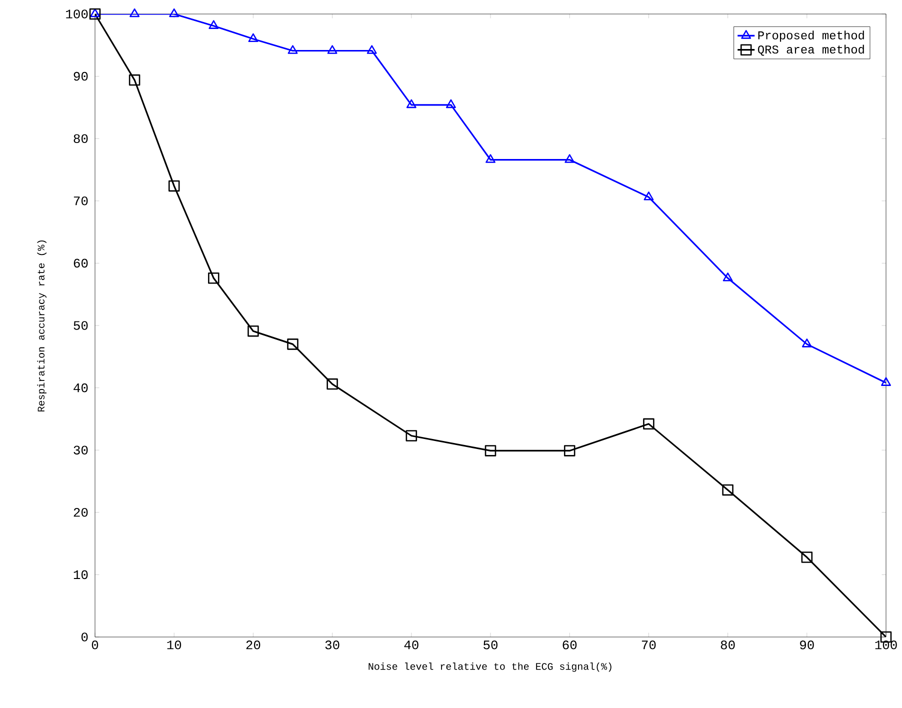  Describe the element at coordinates (811, 36) in the screenshot. I see `legend-label: Proposed method` at that location.